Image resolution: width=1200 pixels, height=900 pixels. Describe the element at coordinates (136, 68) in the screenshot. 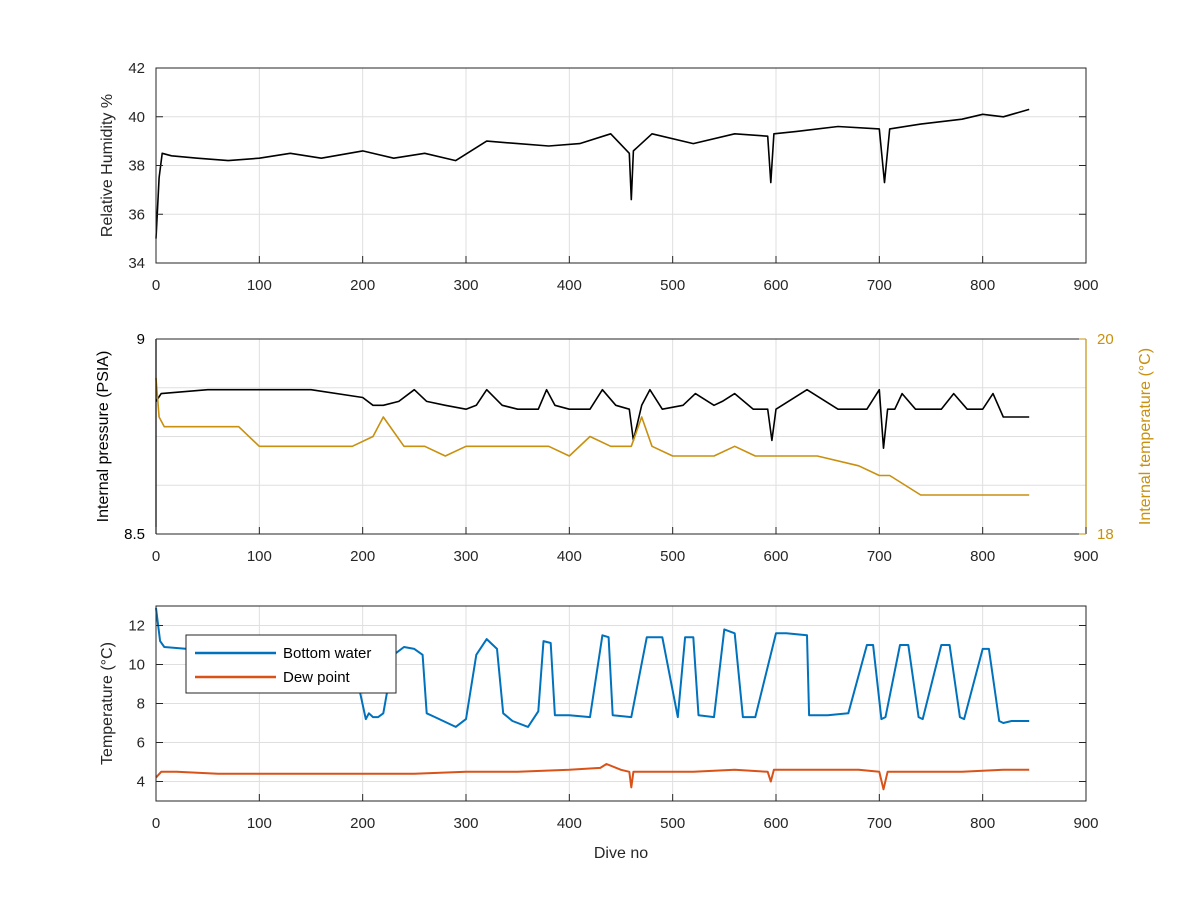

I see `humidity-y-tick-label: 42` at that location.